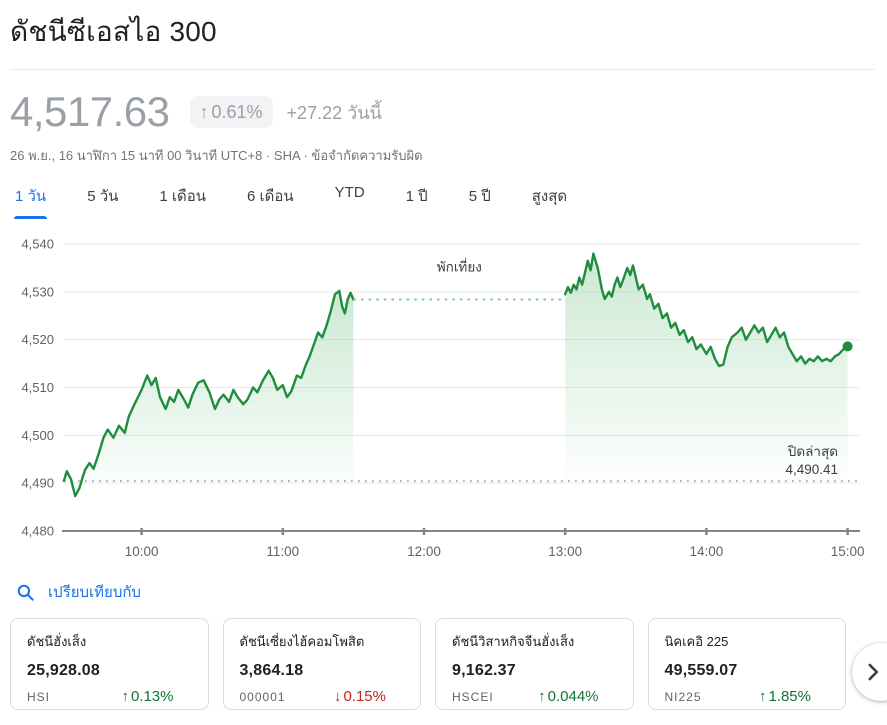 This screenshot has width=887, height=725. What do you see at coordinates (349, 192) in the screenshot?
I see `tab-ytd: YTD` at bounding box center [349, 192].